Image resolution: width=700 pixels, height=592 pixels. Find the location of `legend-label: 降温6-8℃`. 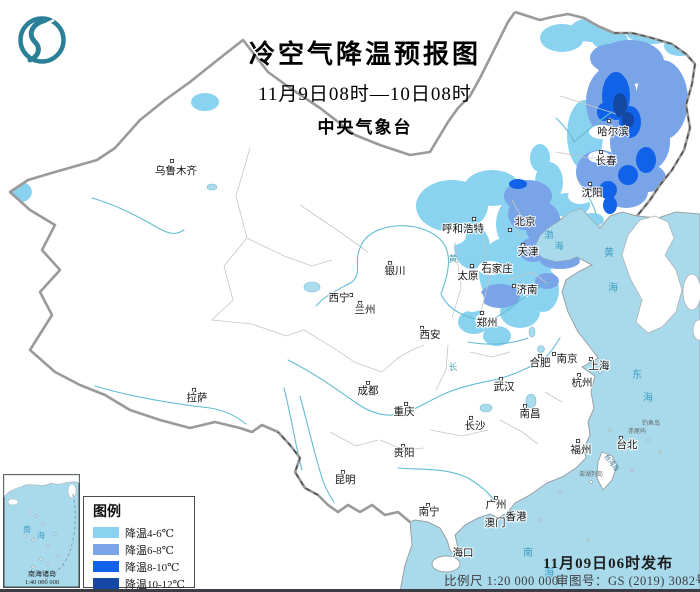

legend-label: 降温6-8℃ is located at coordinates (149, 550).